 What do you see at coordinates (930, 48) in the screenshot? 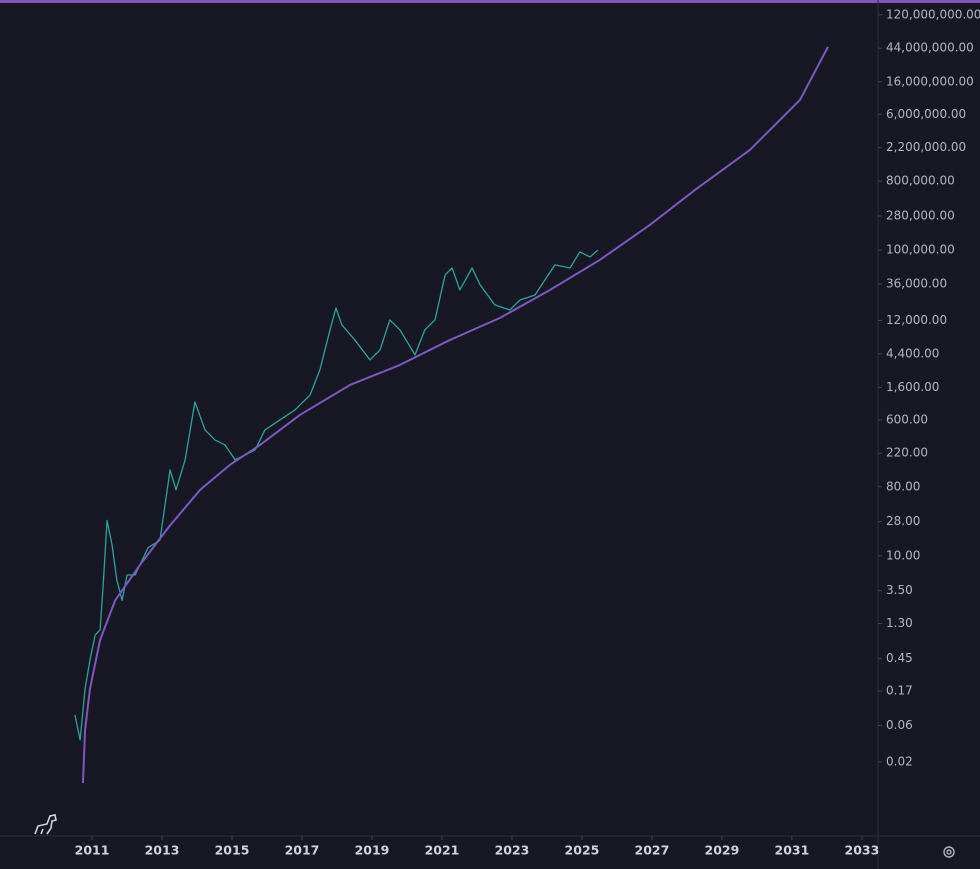
I see `y-tick-label: 44,000,000.00` at bounding box center [930, 48].